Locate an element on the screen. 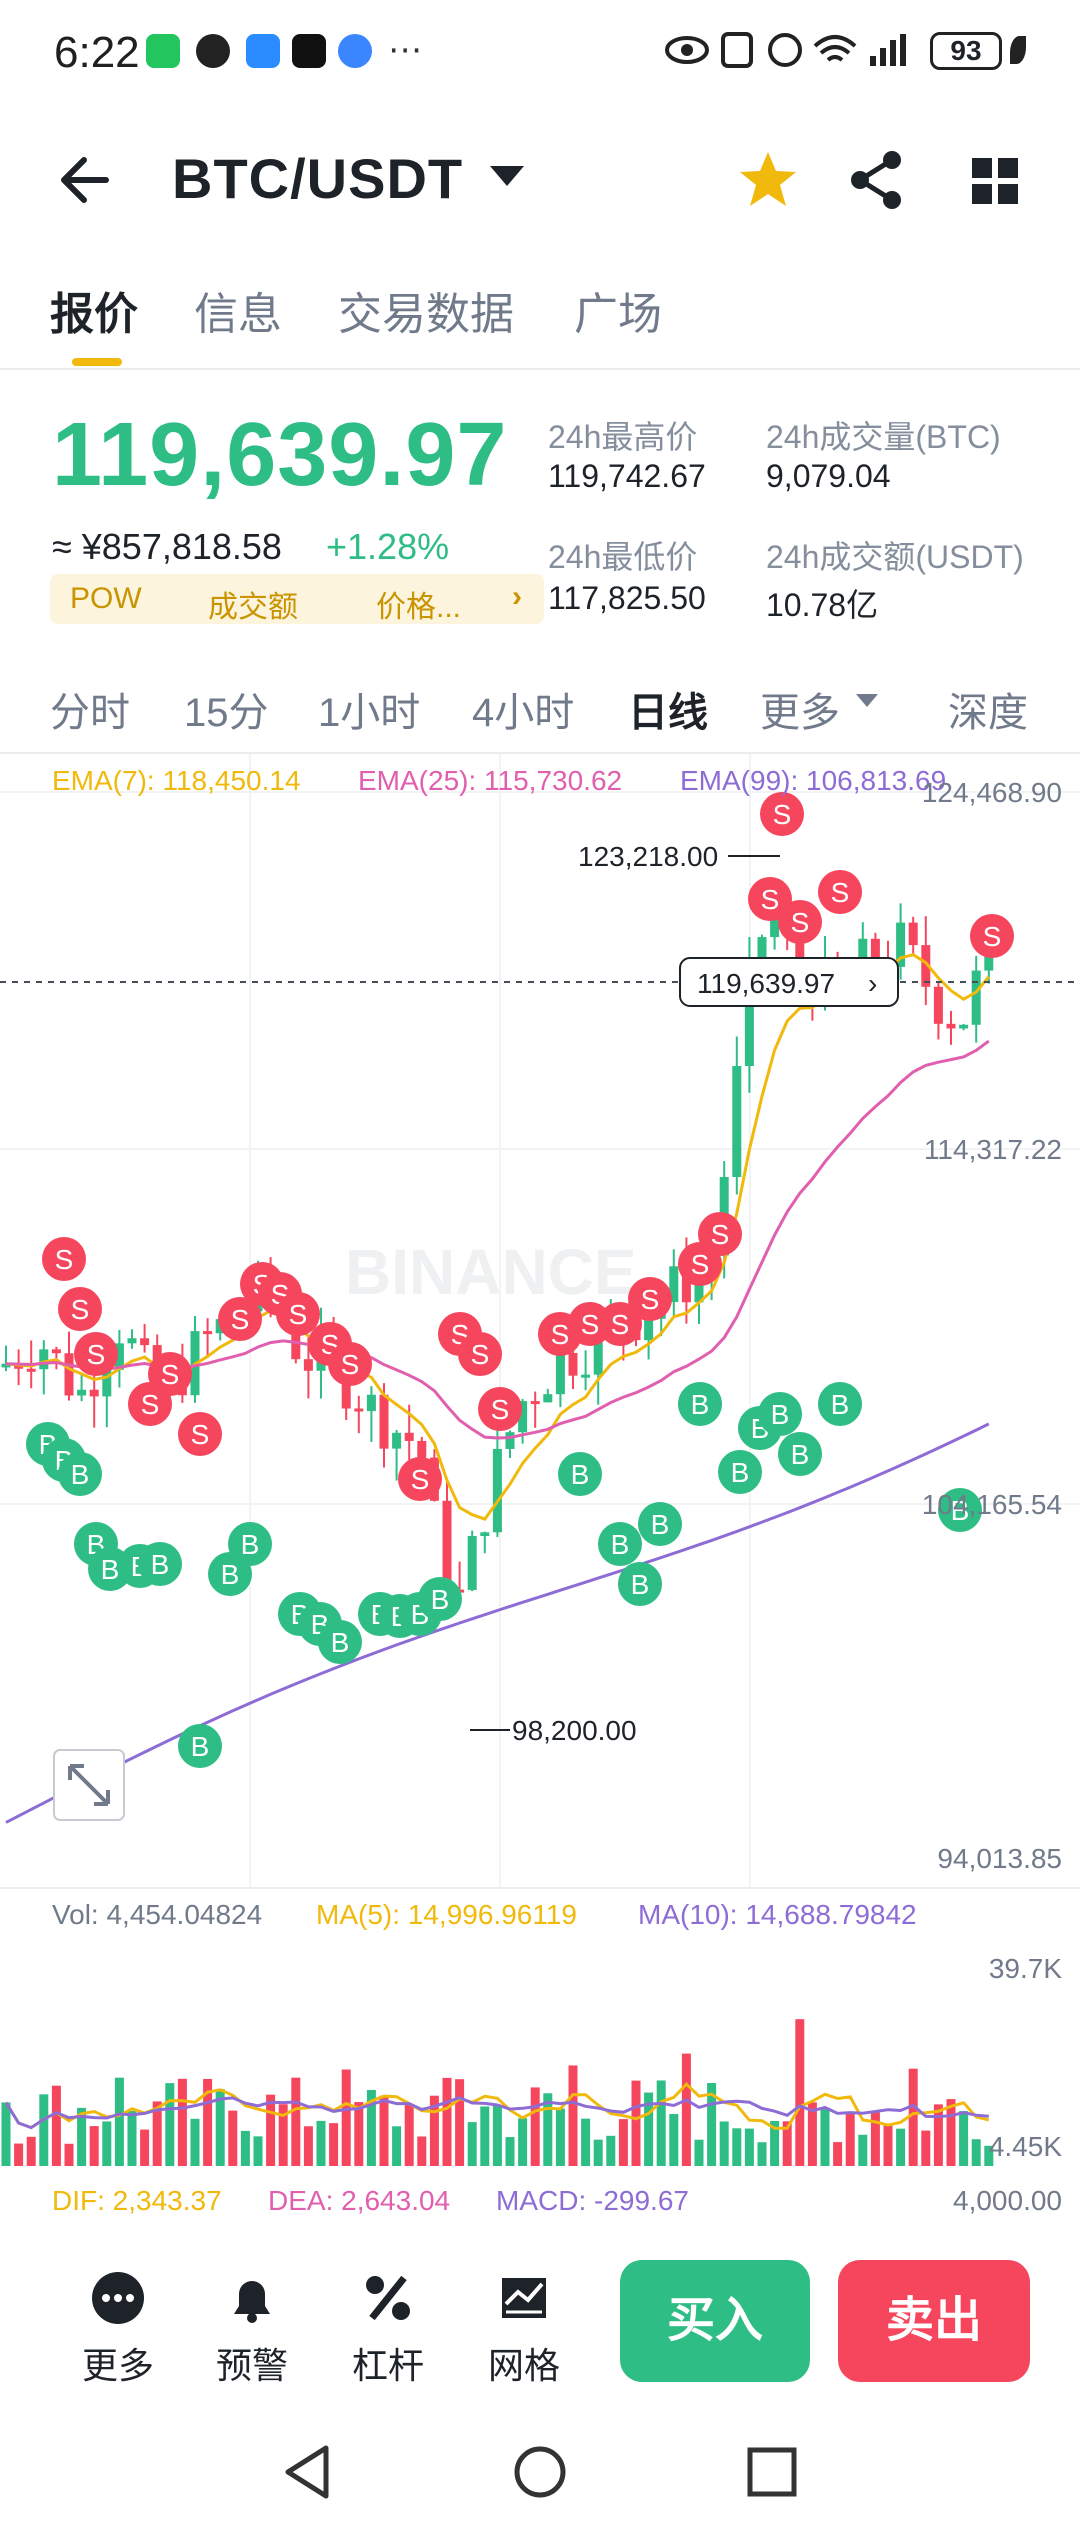 The image size is (1080, 2536). more-circle-icon is located at coordinates (118, 2298).